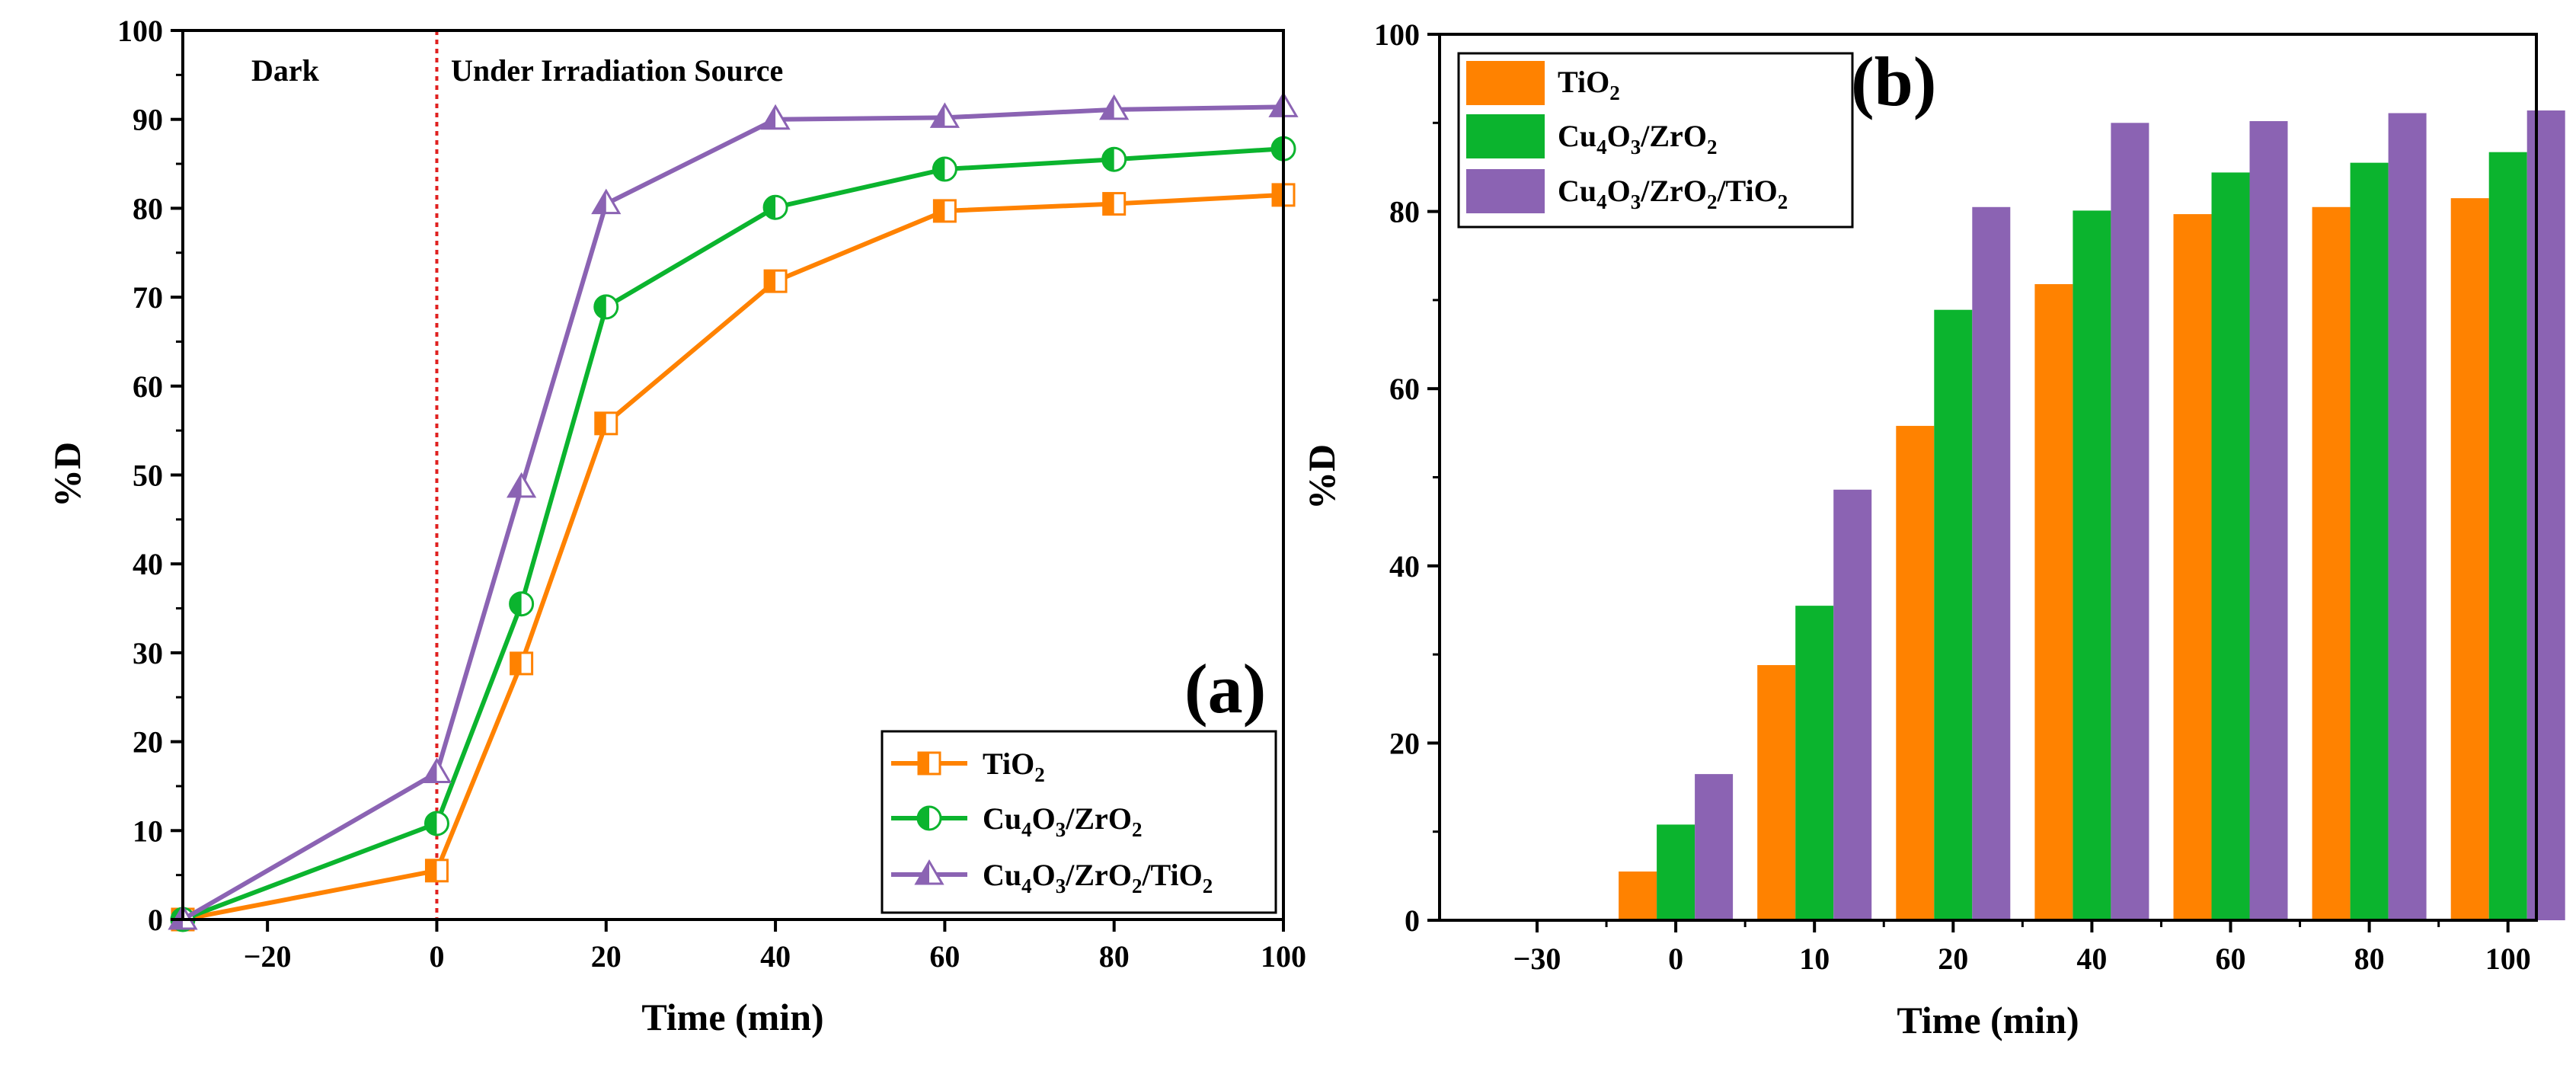 This screenshot has width=2576, height=1065. What do you see at coordinates (148, 653) in the screenshot?
I see `a-ytick-label-30: 30` at bounding box center [148, 653].